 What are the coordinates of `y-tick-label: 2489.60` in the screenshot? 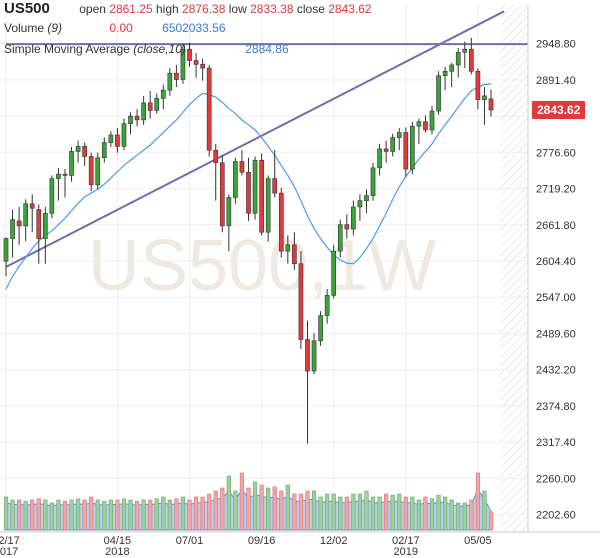 It's located at (556, 334).